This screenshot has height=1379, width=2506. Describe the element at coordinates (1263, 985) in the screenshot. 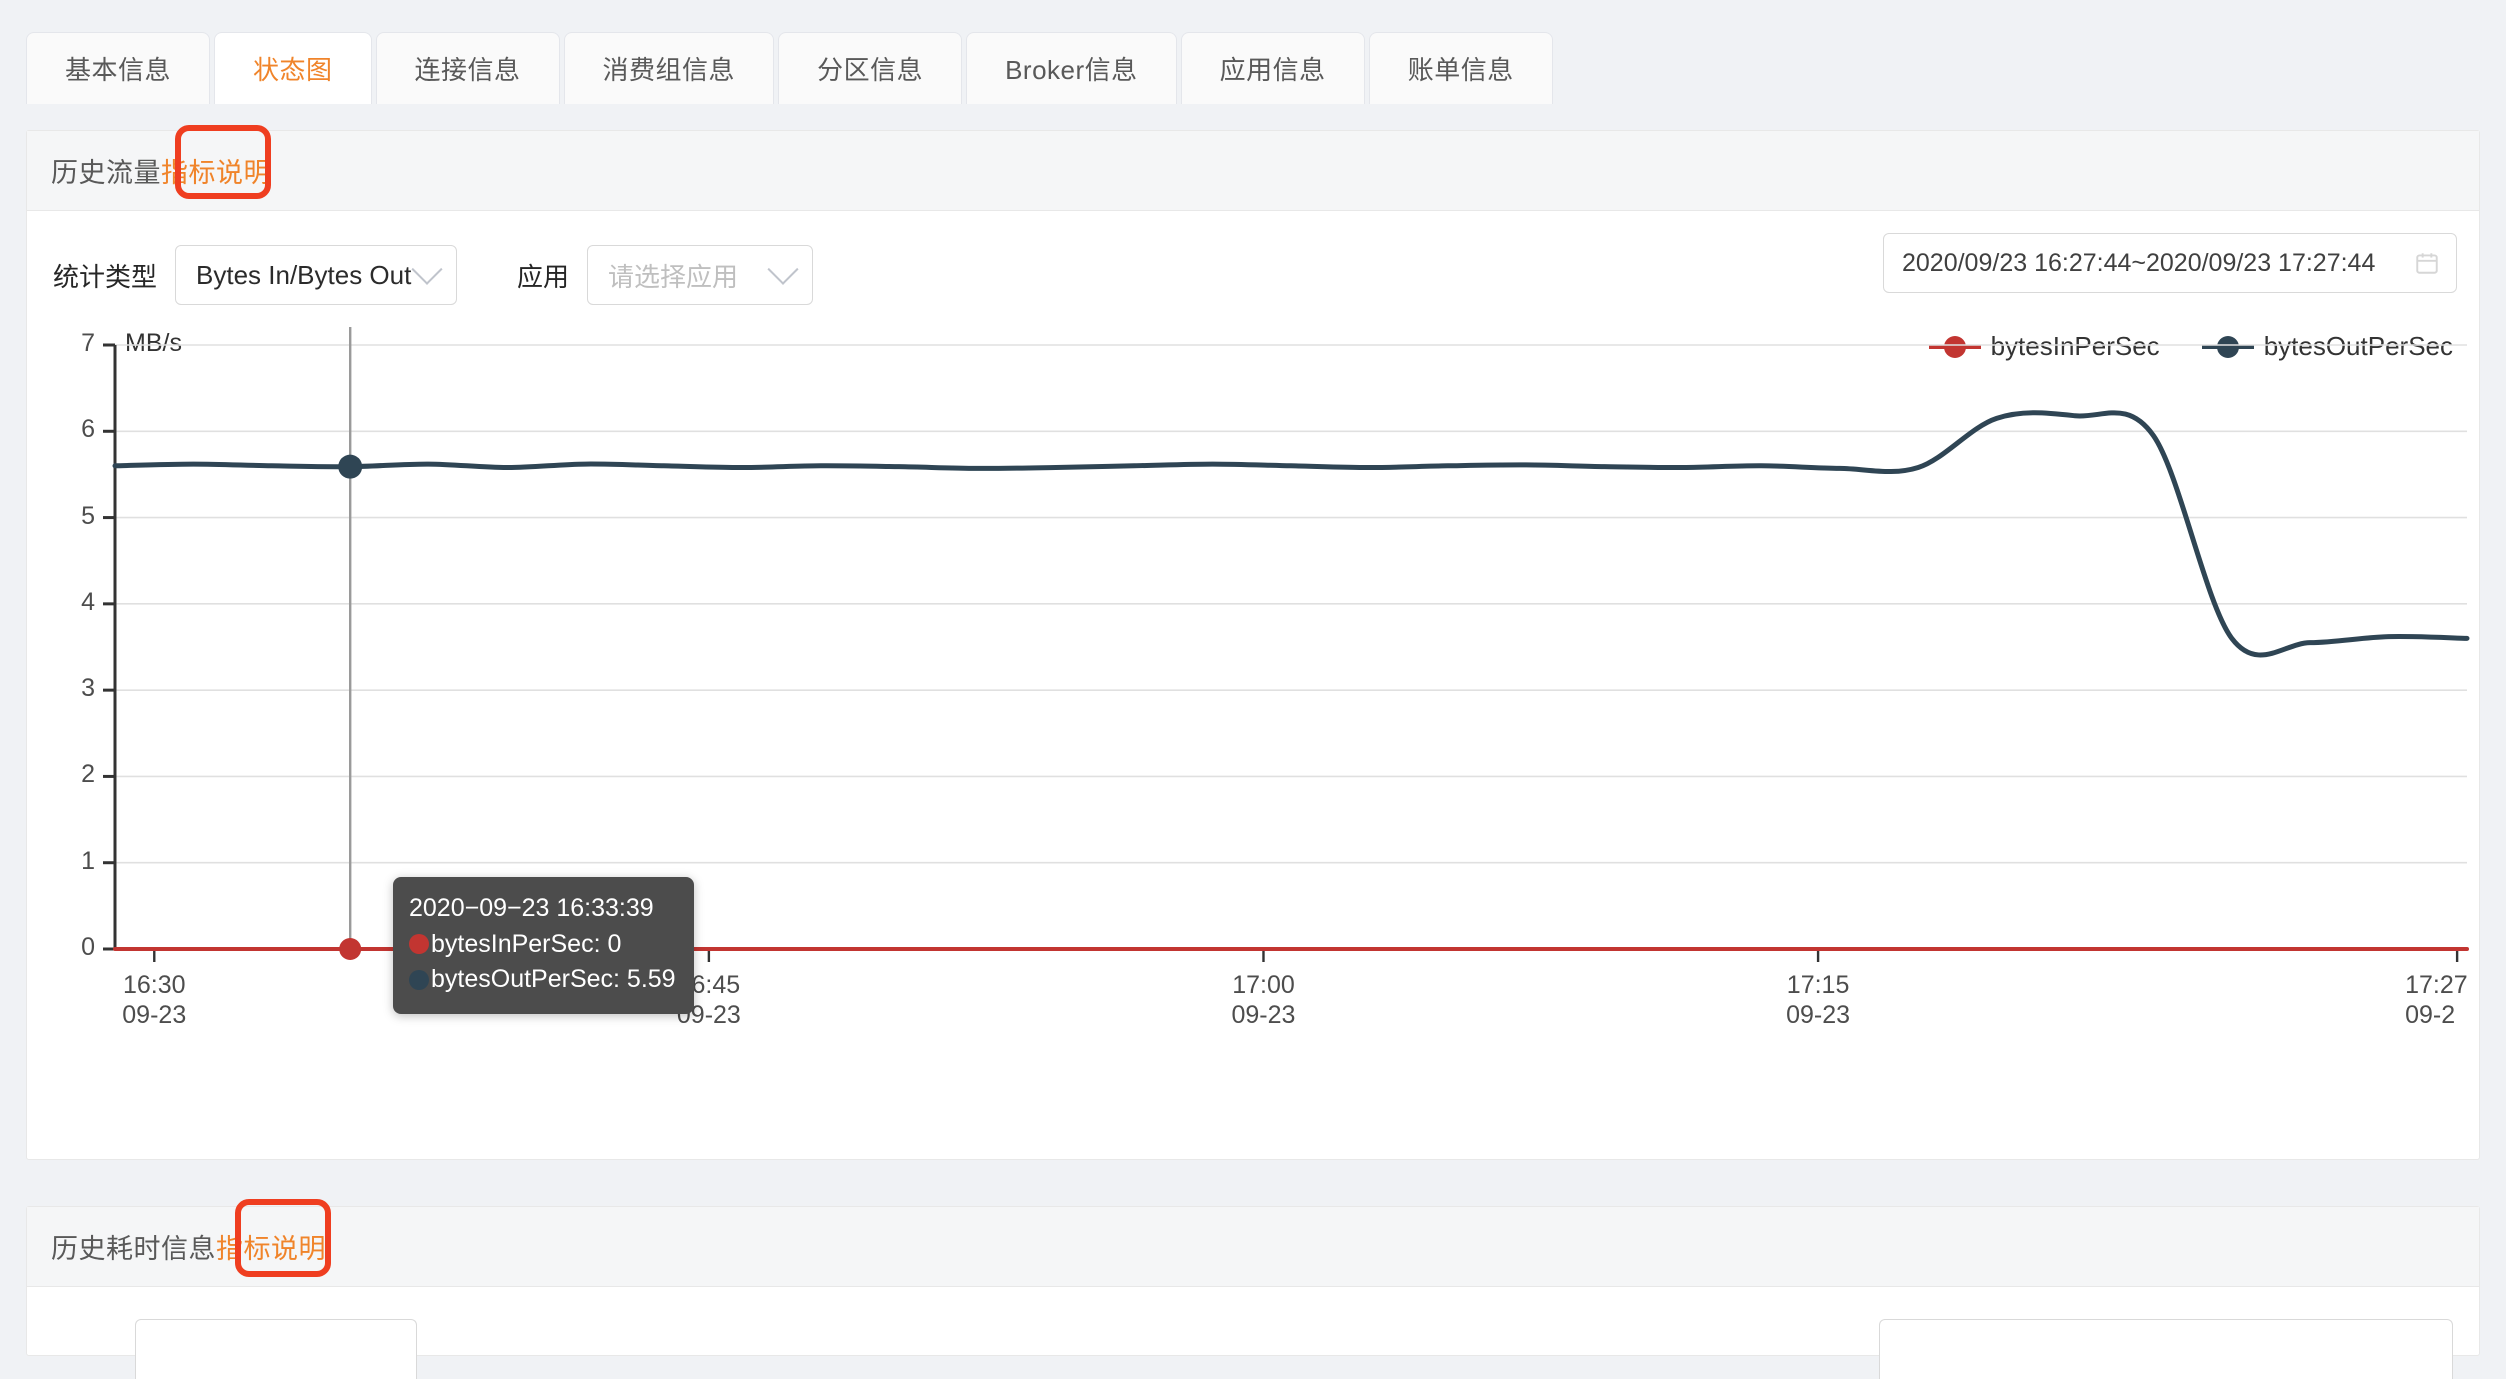

I see `x-tick-time: 17:00` at that location.